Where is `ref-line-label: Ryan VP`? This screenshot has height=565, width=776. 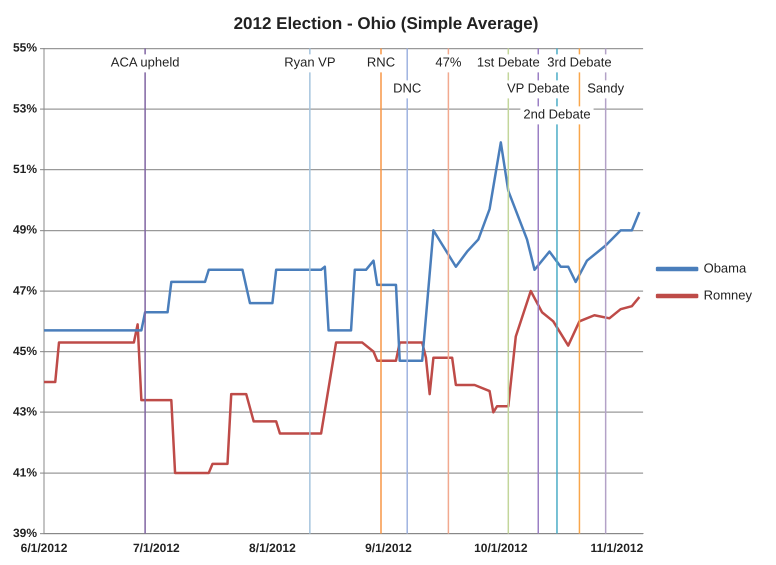
ref-line-label: Ryan VP is located at coordinates (310, 62).